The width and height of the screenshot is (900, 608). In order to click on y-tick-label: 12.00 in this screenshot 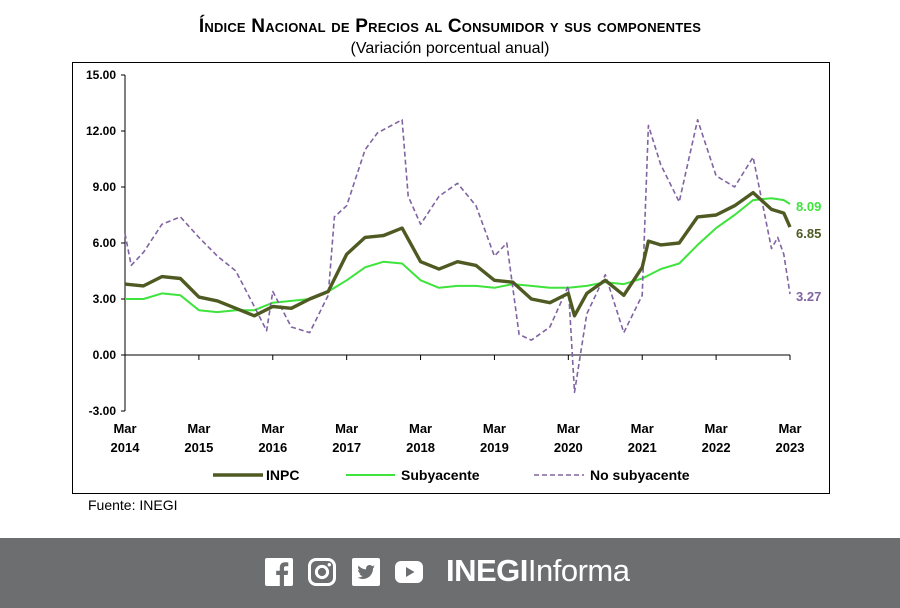, I will do `click(101, 131)`.